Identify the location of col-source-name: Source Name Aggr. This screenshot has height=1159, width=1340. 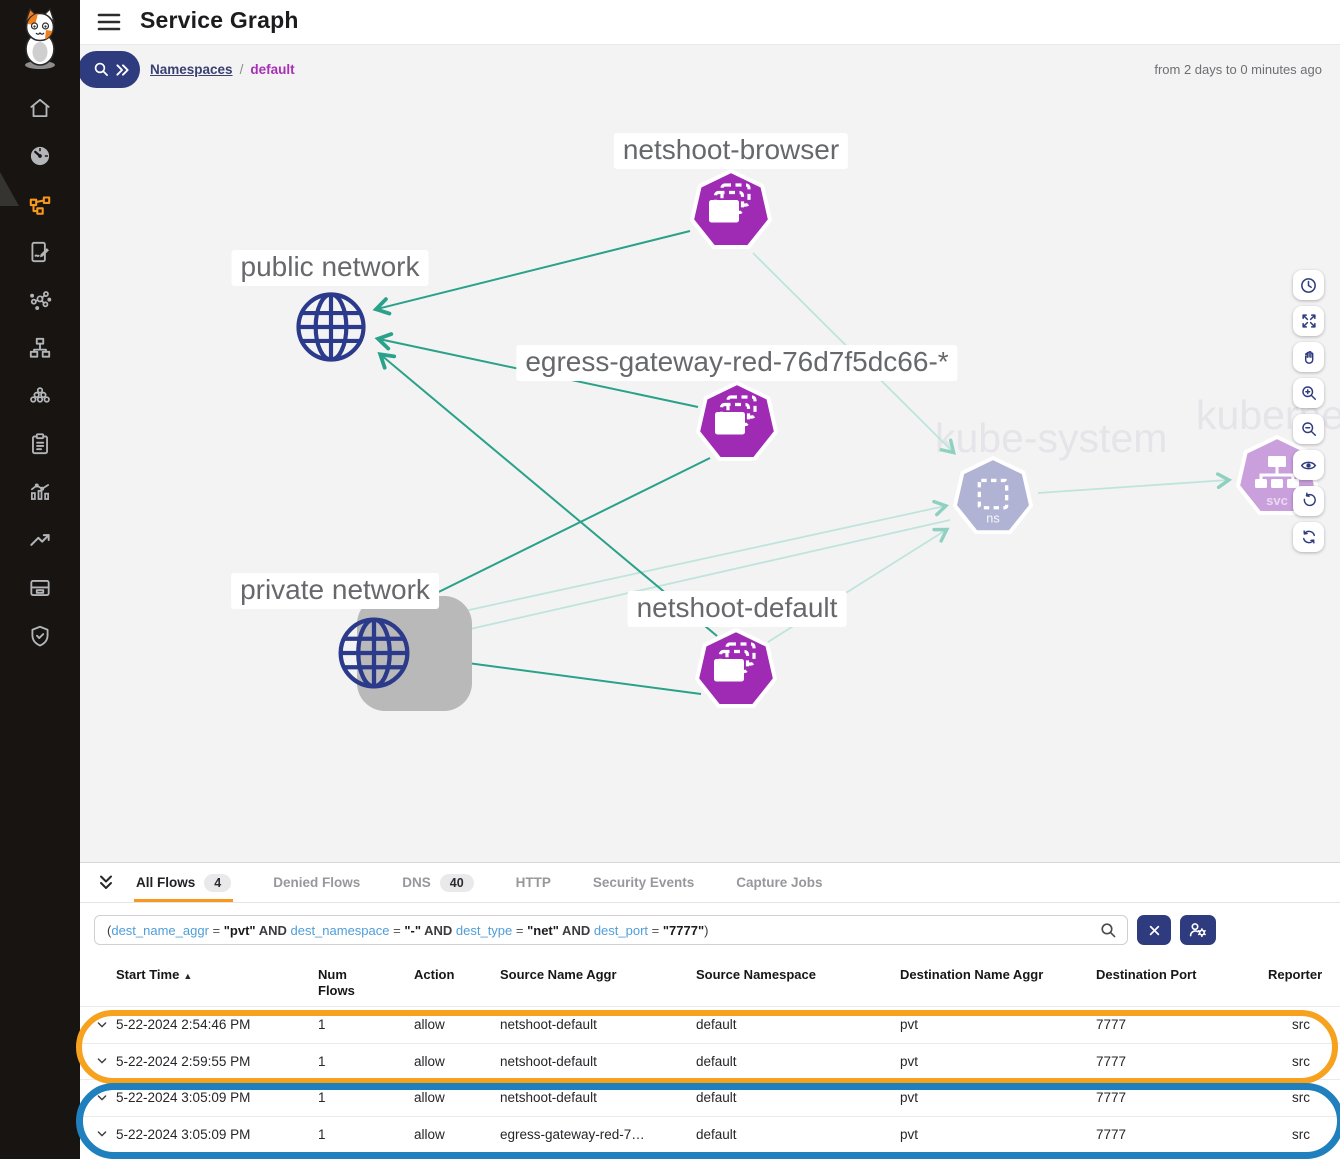
(558, 974).